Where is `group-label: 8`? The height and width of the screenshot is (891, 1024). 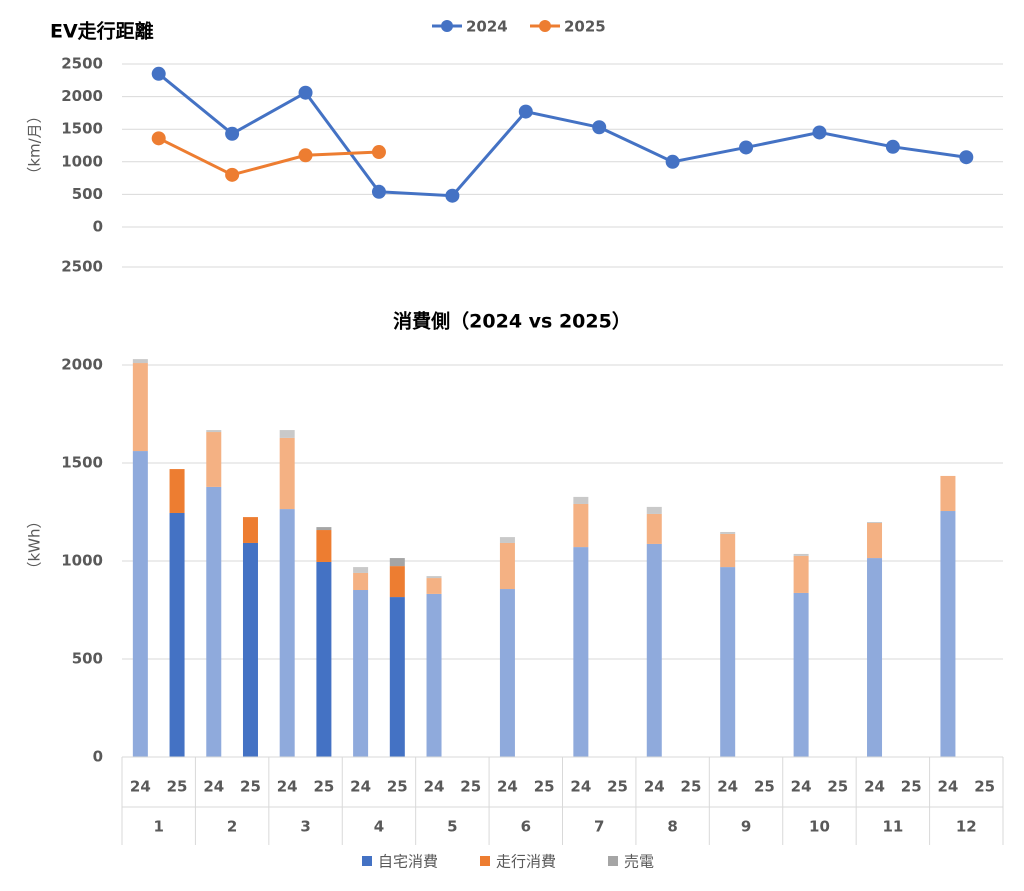 group-label: 8 is located at coordinates (672, 827).